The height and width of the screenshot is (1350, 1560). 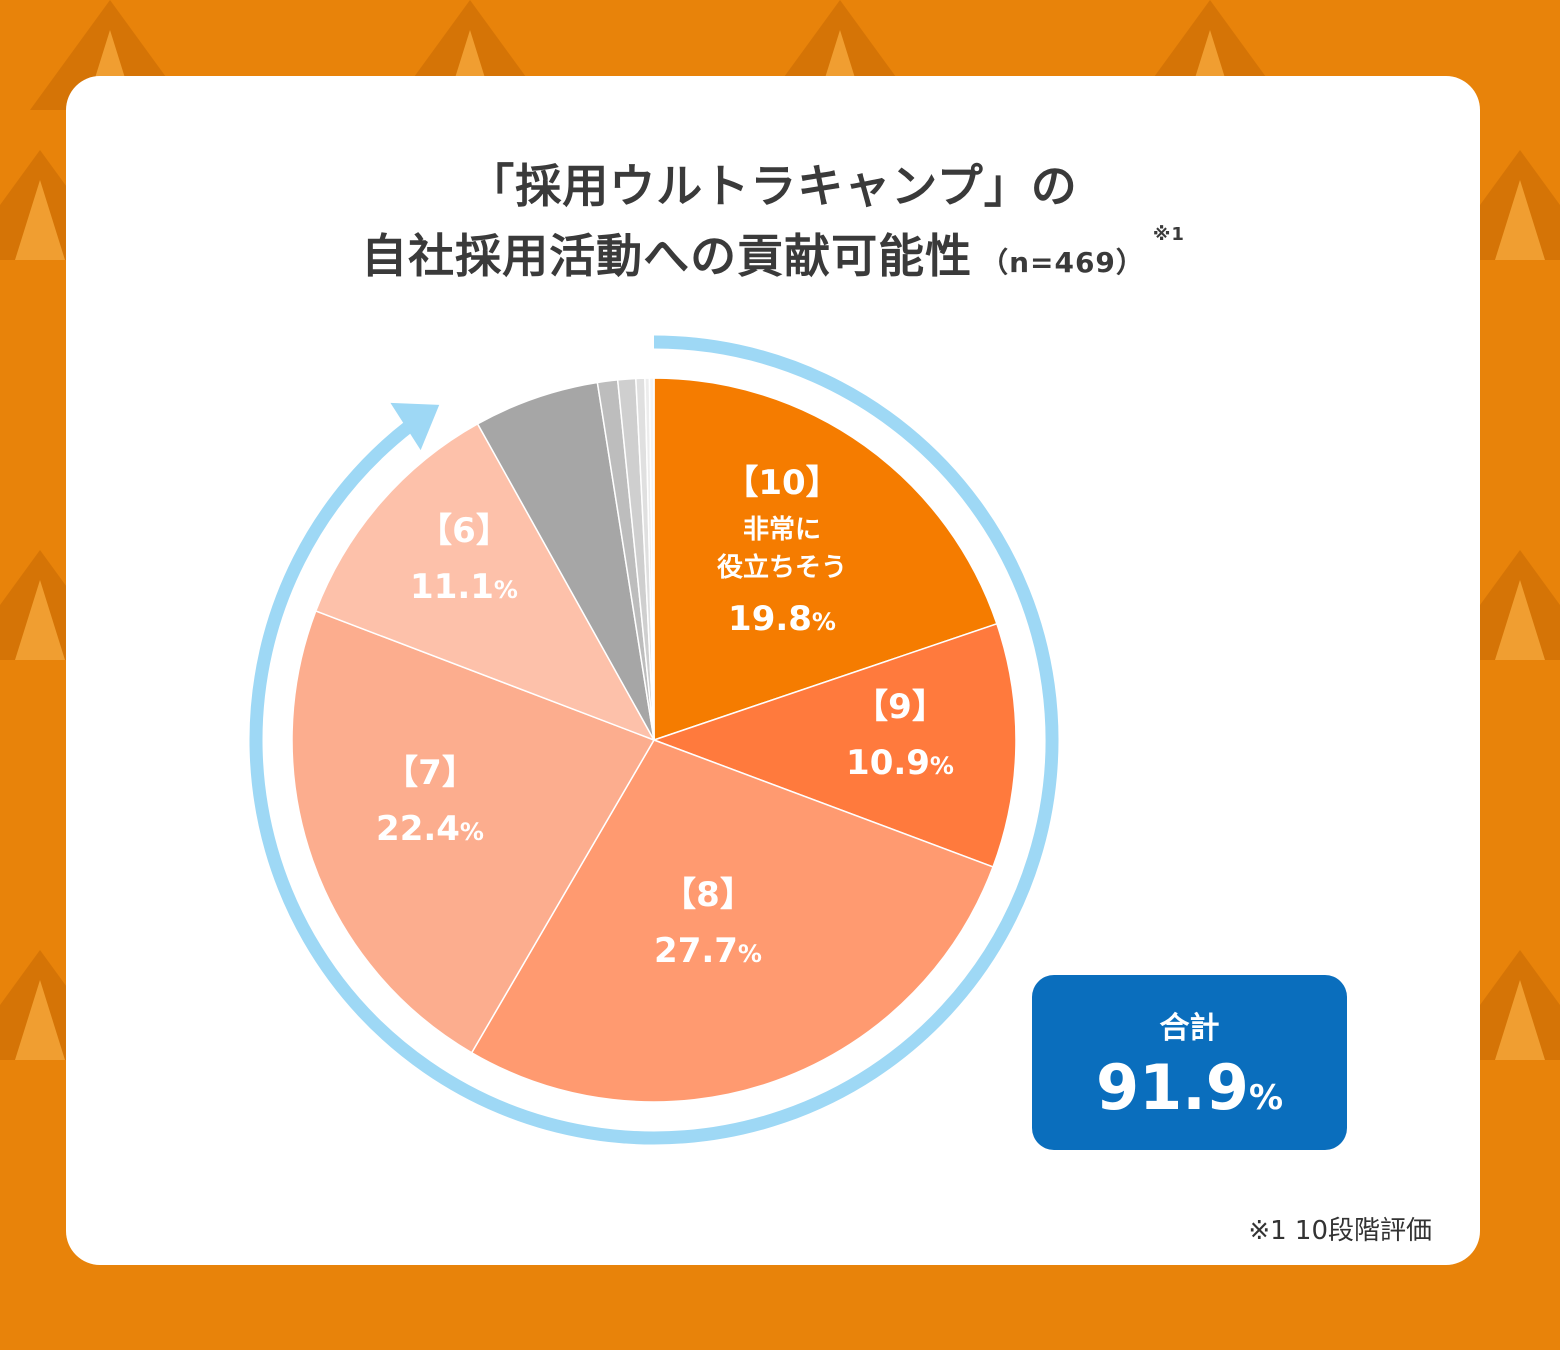 I want to click on slice-label-group: 【8】 27.7%, so click(x=708, y=923).